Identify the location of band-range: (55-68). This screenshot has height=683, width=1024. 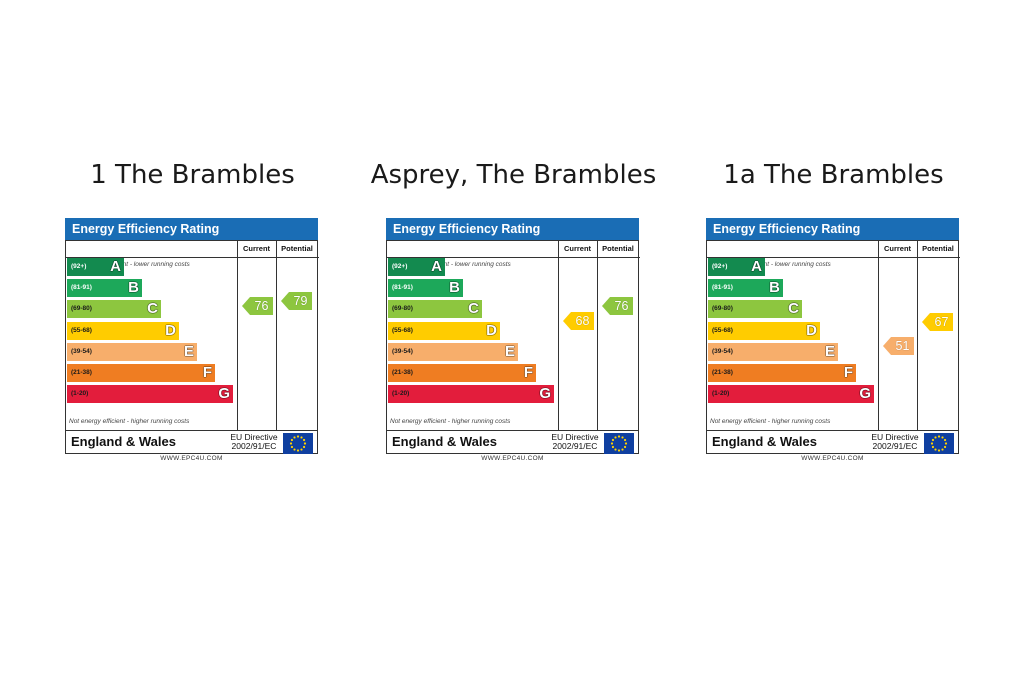
(722, 330).